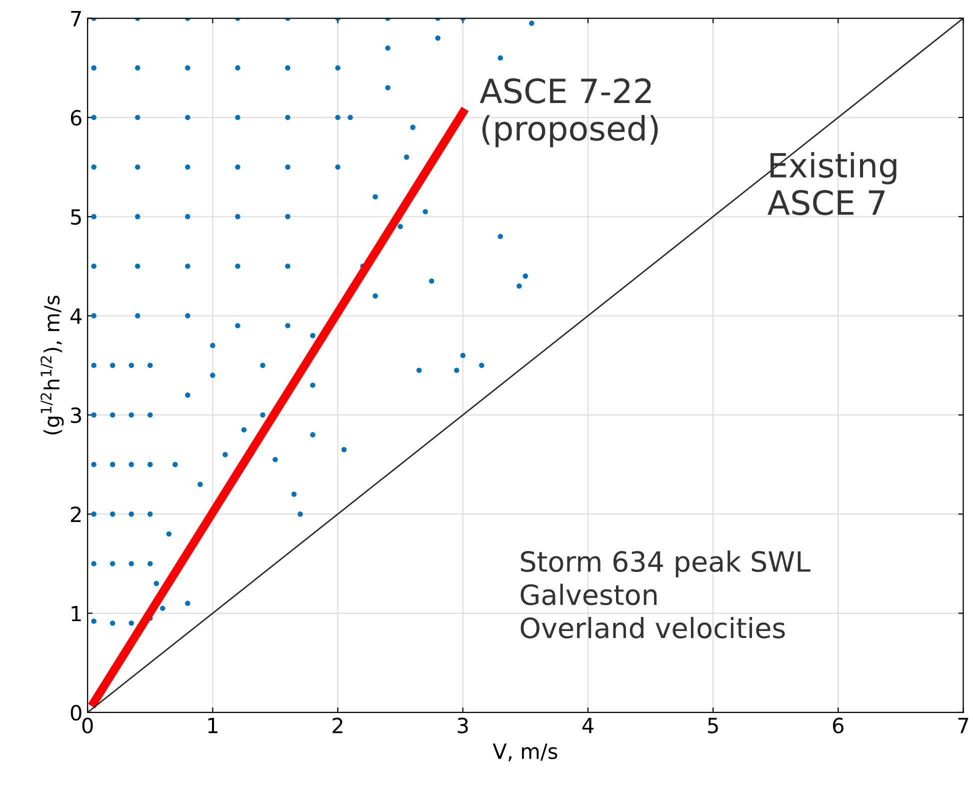  Describe the element at coordinates (337, 726) in the screenshot. I see `x-tick-label: 2` at that location.